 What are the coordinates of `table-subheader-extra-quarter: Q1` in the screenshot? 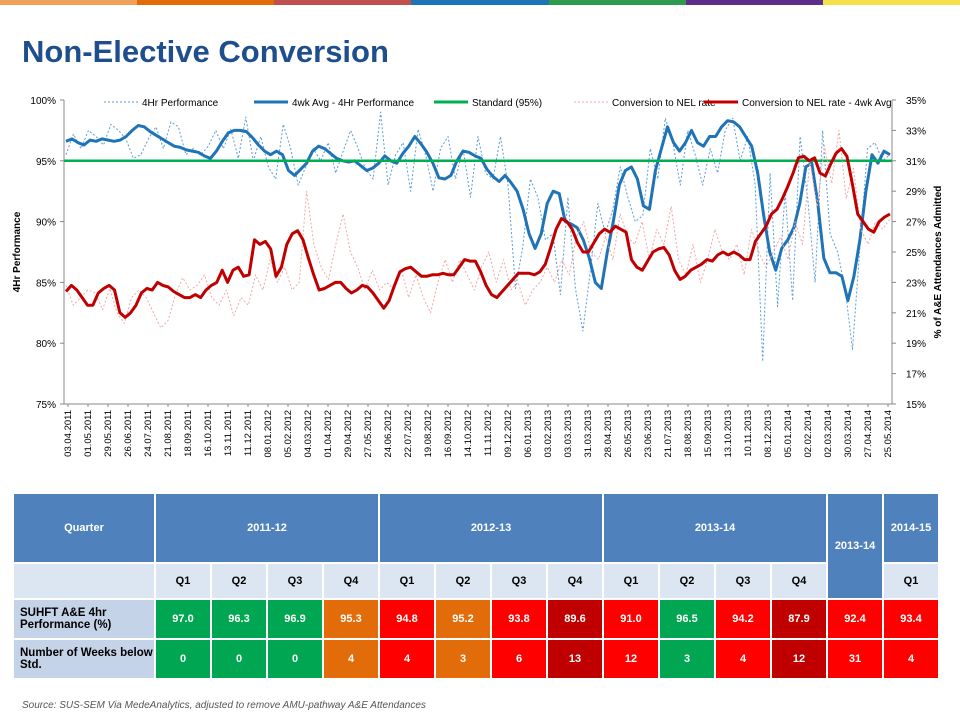 It's located at (911, 581).